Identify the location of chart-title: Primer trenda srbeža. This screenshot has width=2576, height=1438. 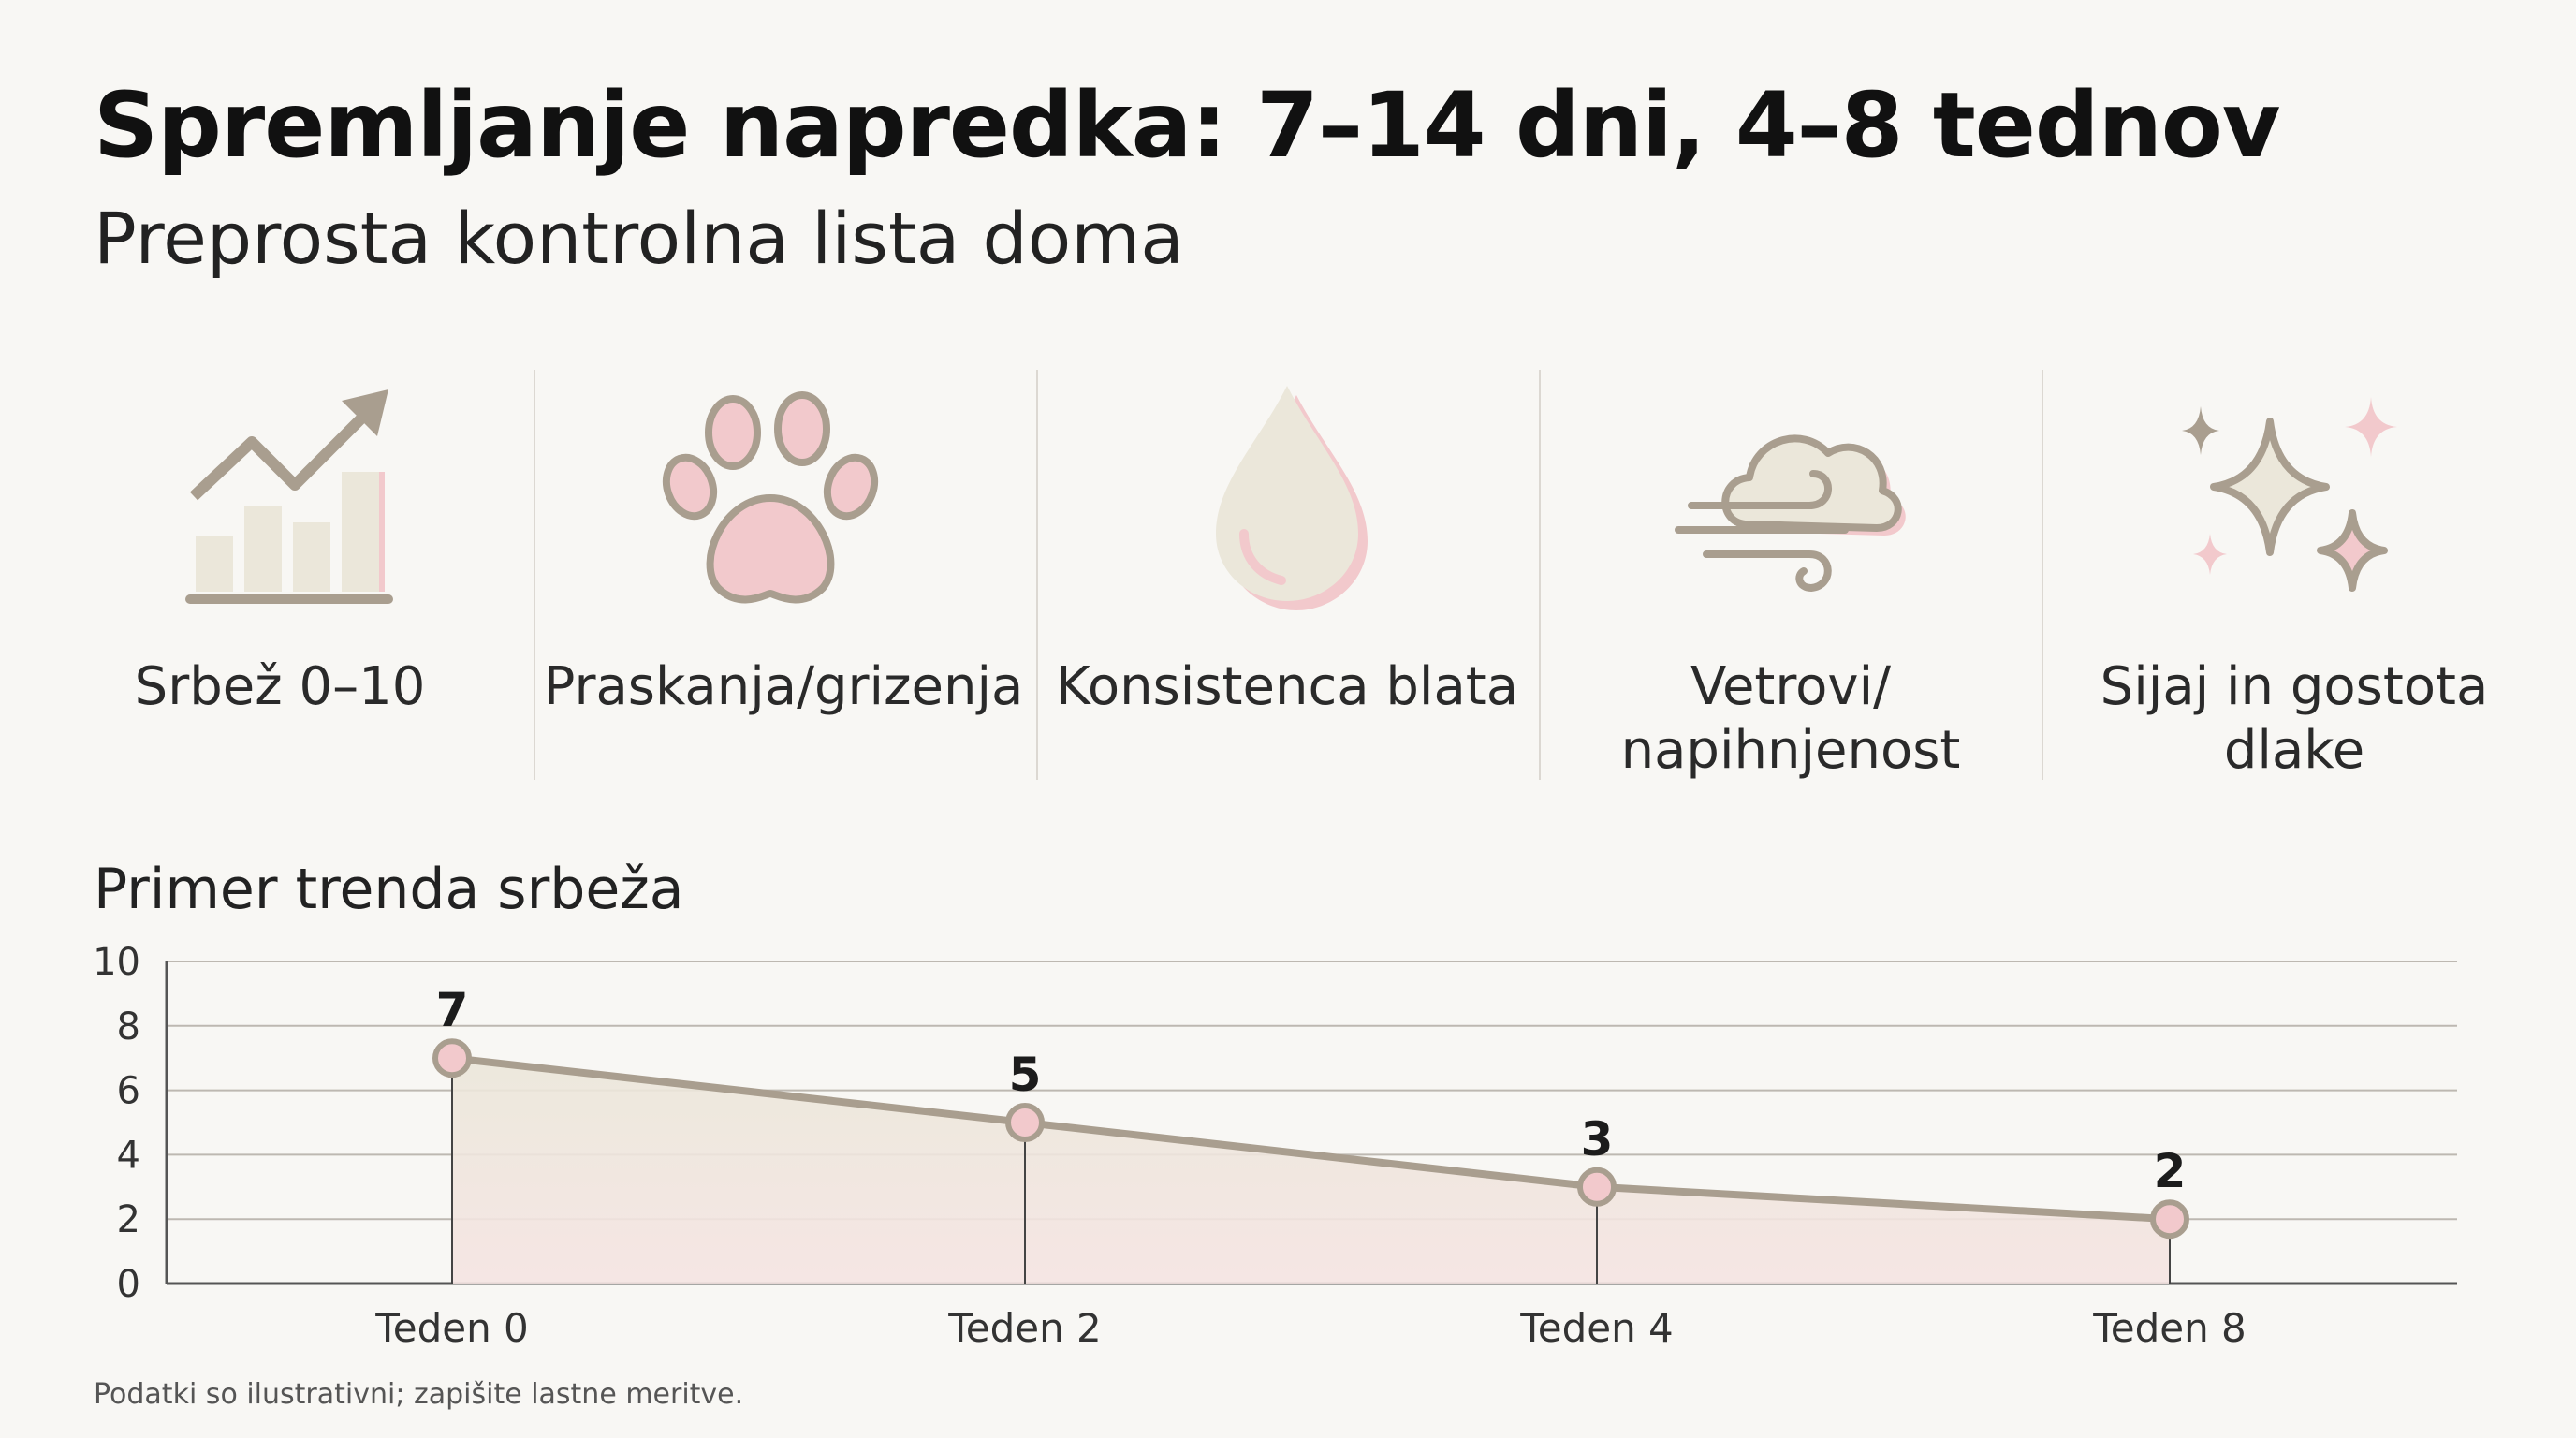
(389, 889).